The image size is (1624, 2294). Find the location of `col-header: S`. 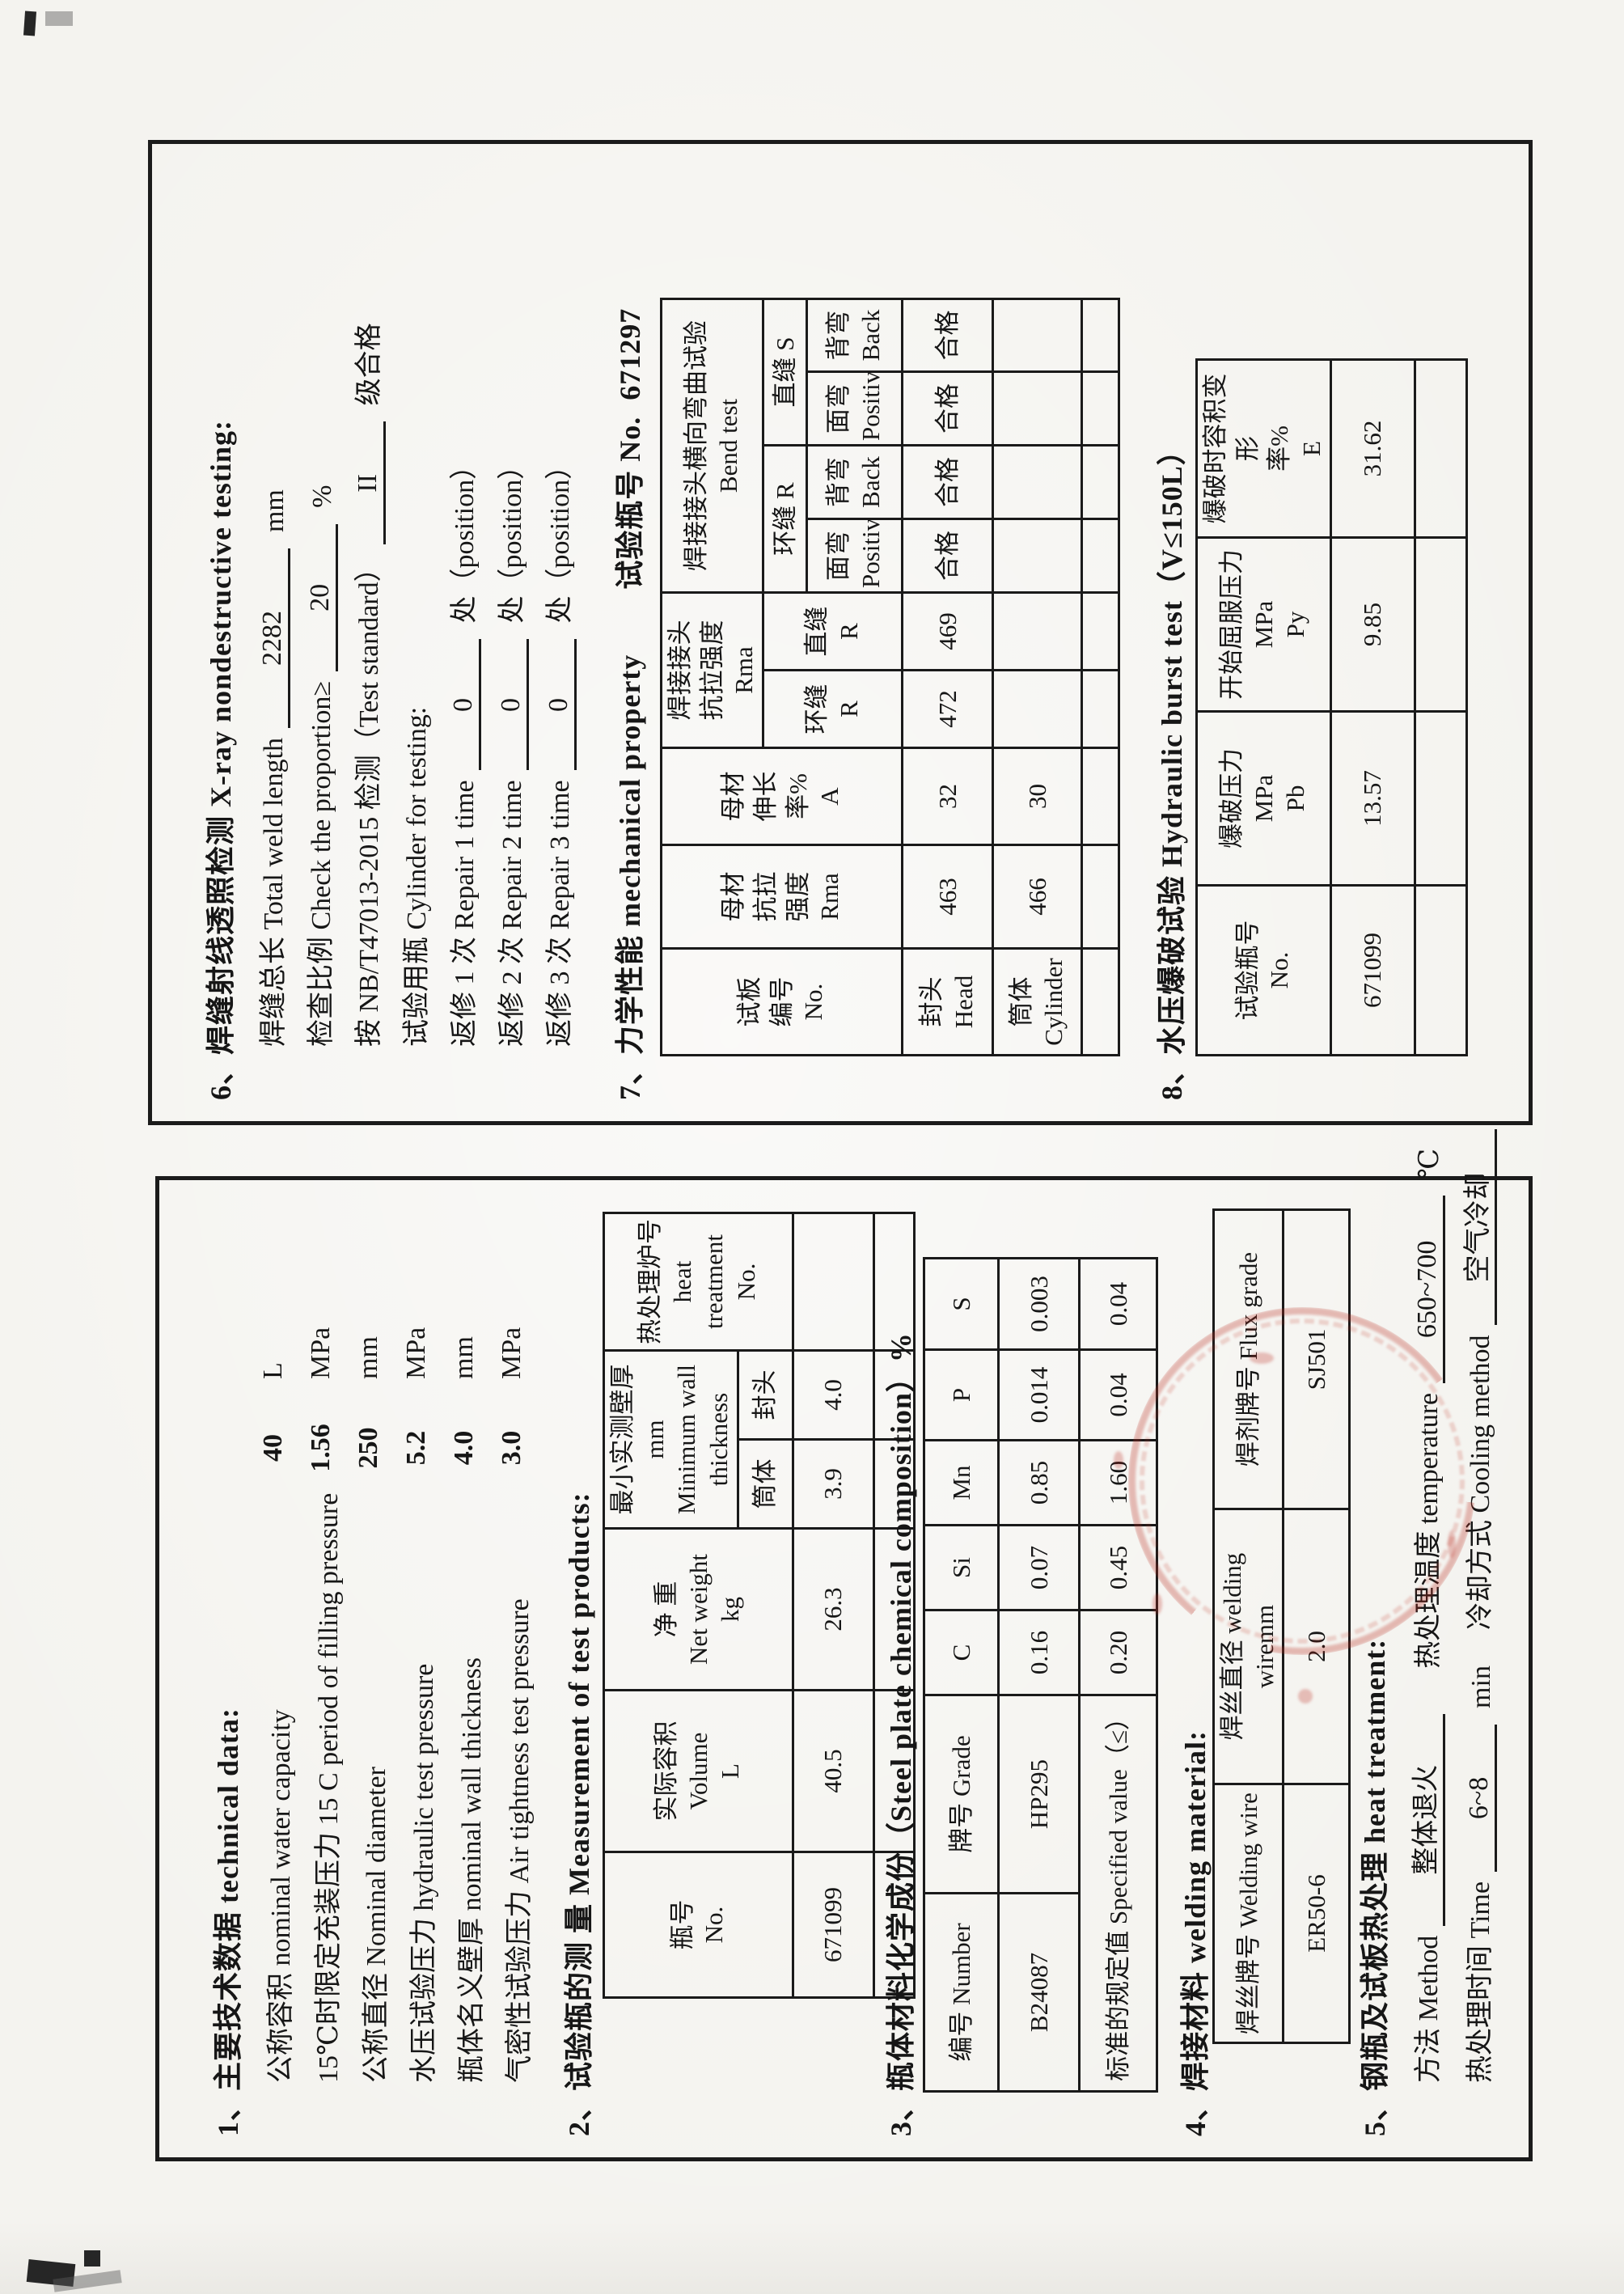

col-header: S is located at coordinates (961, 1304).